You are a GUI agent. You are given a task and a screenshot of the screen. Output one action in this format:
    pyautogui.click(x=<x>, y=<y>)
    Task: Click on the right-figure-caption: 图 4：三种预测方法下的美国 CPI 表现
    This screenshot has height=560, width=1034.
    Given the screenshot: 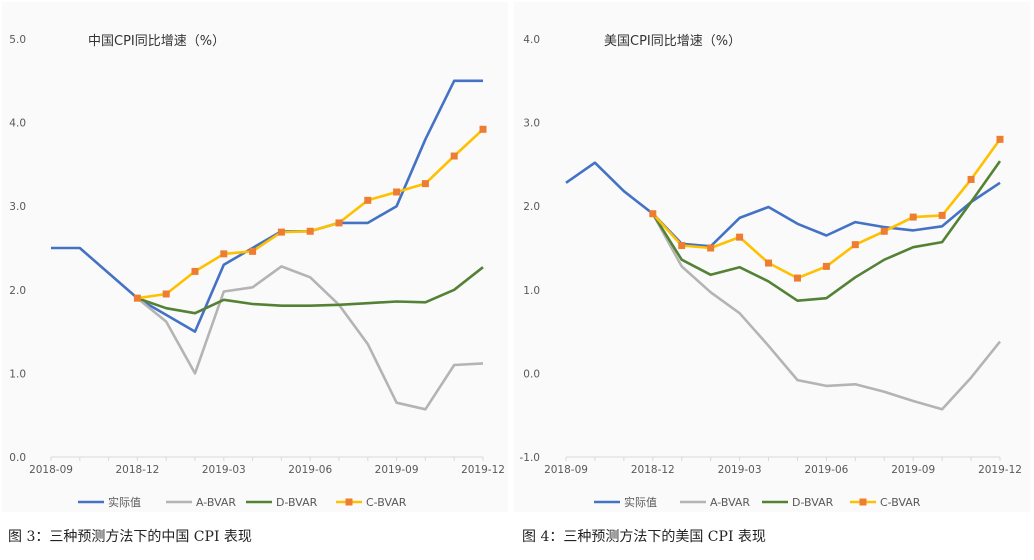 What is the action you would take?
    pyautogui.click(x=644, y=537)
    